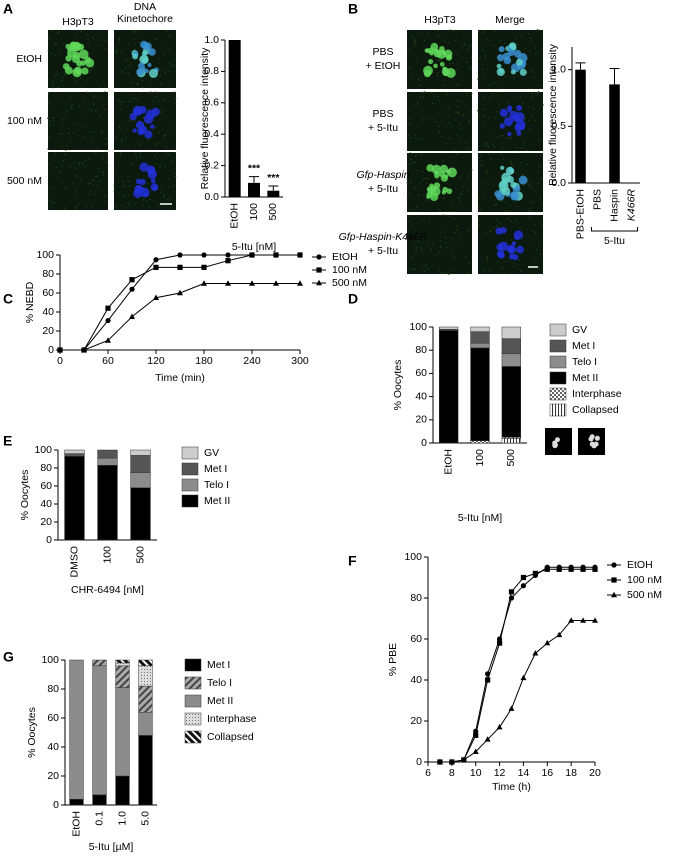  Describe the element at coordinates (48, 331) in the screenshot. I see `y-tick-label: 20` at that location.